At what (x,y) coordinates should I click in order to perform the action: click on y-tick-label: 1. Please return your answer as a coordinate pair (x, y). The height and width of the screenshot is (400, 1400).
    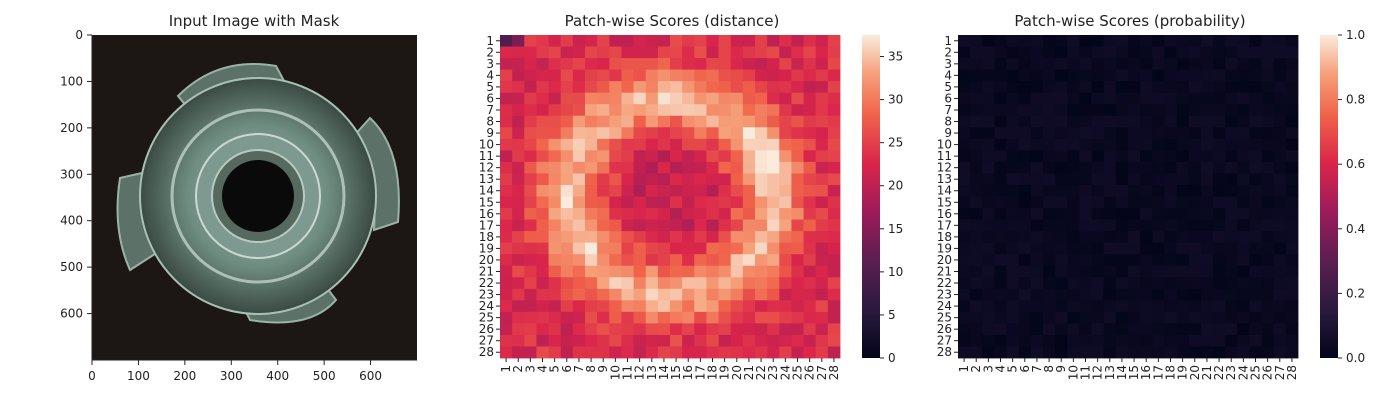
    Looking at the image, I should click on (490, 41).